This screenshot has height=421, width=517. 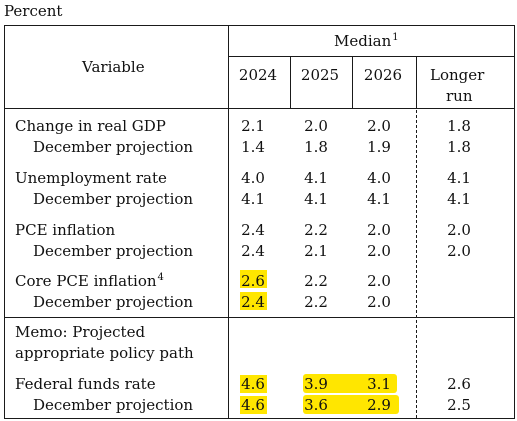 I want to click on cell-pce-dec-2024: 2.4, so click(x=253, y=251).